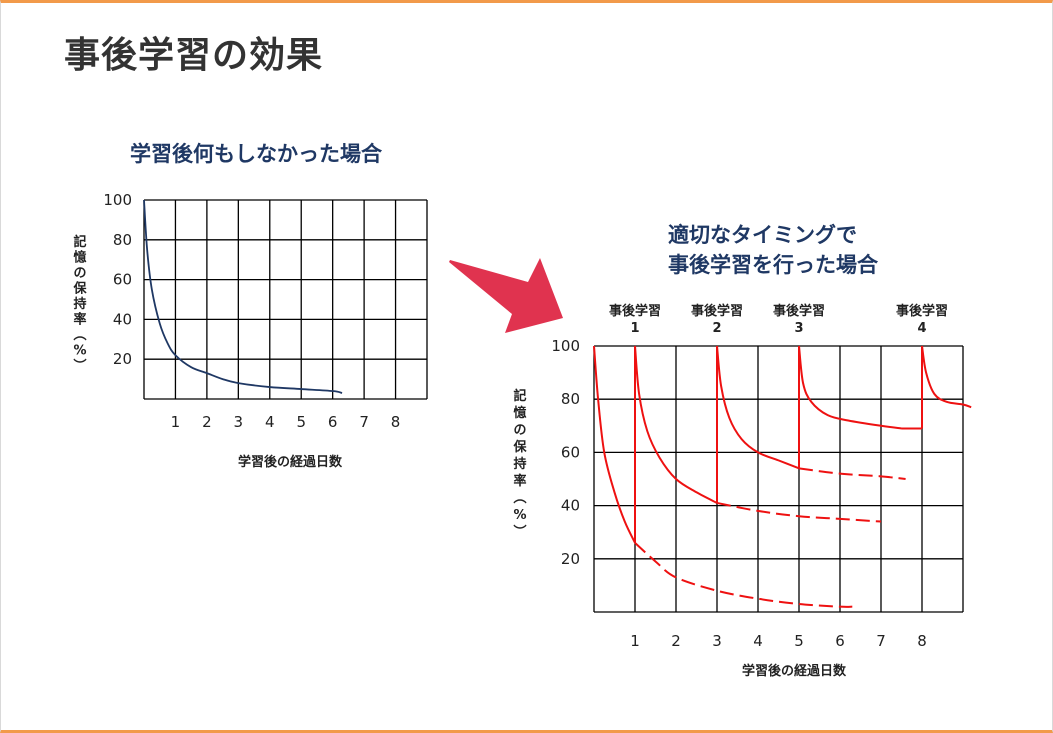 Image resolution: width=1053 pixels, height=733 pixels. Describe the element at coordinates (773, 250) in the screenshot. I see `chart-right-title: 適切なタイミングで 事後学習を行った場合` at that location.